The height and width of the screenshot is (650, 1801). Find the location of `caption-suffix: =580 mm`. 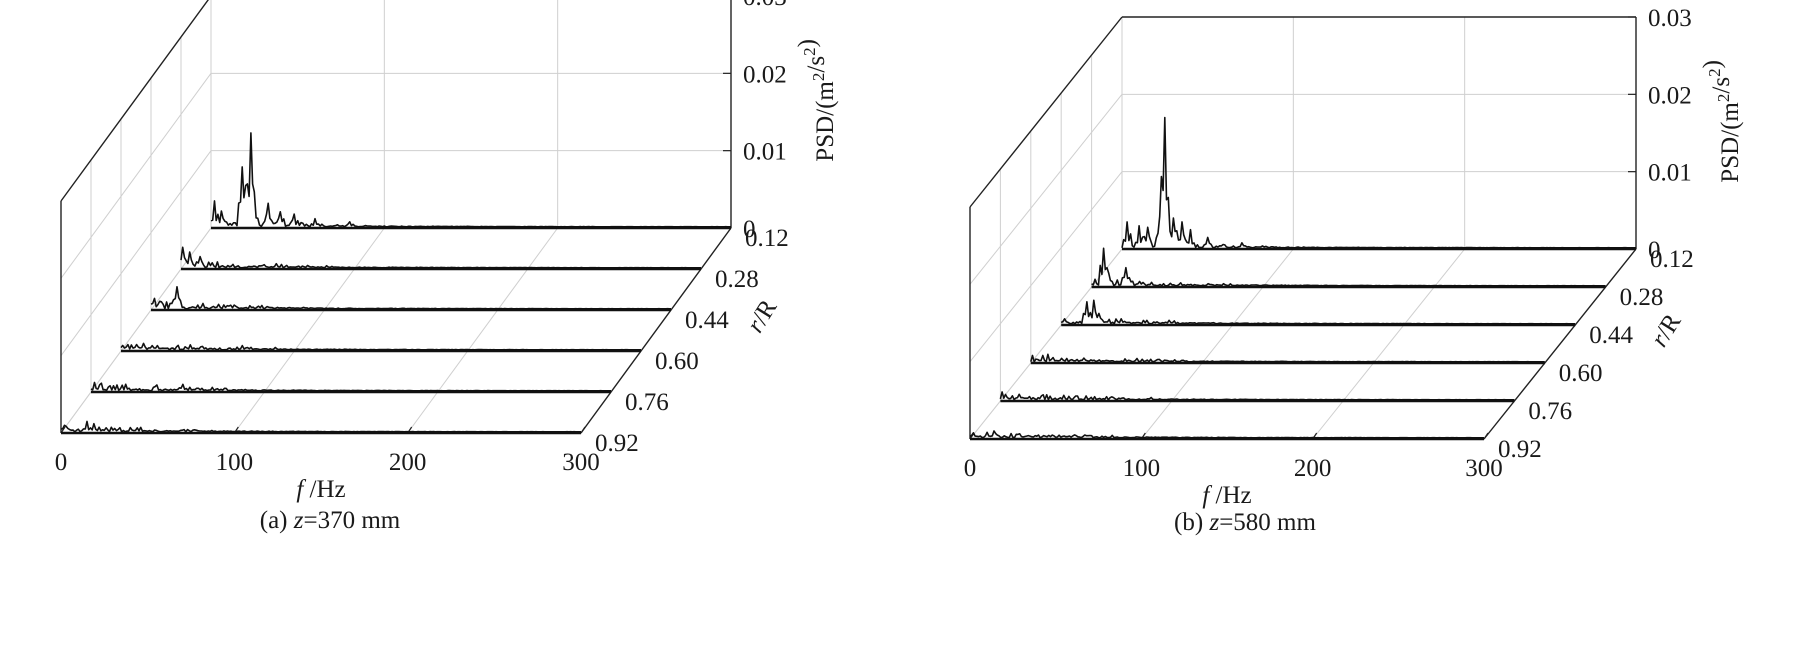

caption-suffix: =580 mm is located at coordinates (1267, 522).